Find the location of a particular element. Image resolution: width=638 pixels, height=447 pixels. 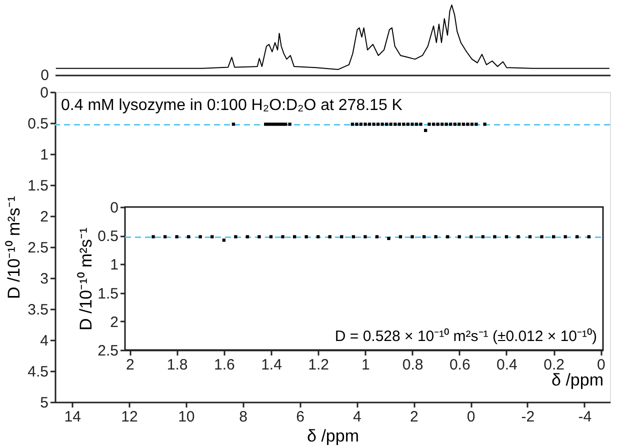

annotation: D = 0.528 × 10⁻¹⁰ m²s⁻¹ (±0.012 × 10⁻¹⁰) is located at coordinates (466, 336).